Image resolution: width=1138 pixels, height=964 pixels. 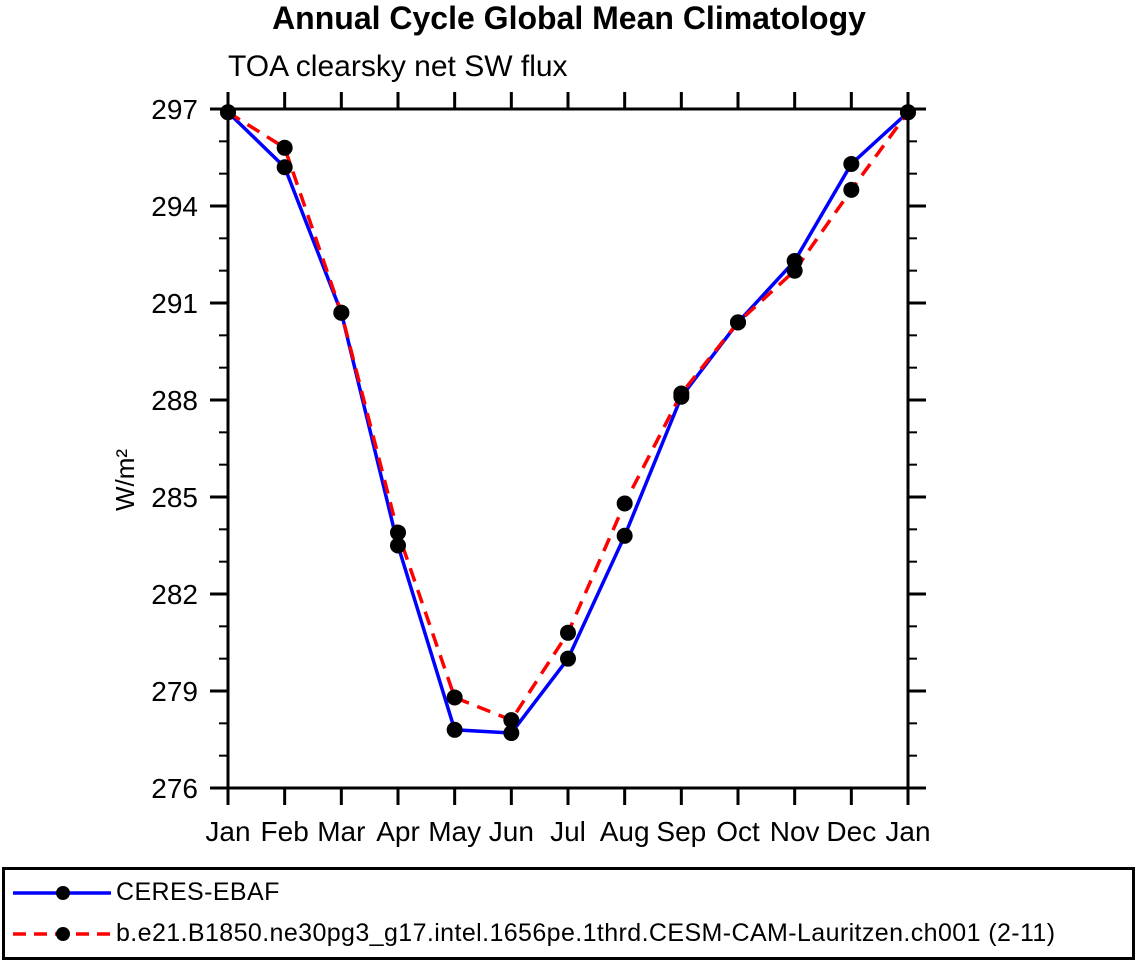 I want to click on x-tick-label: Feb, so click(x=285, y=831).